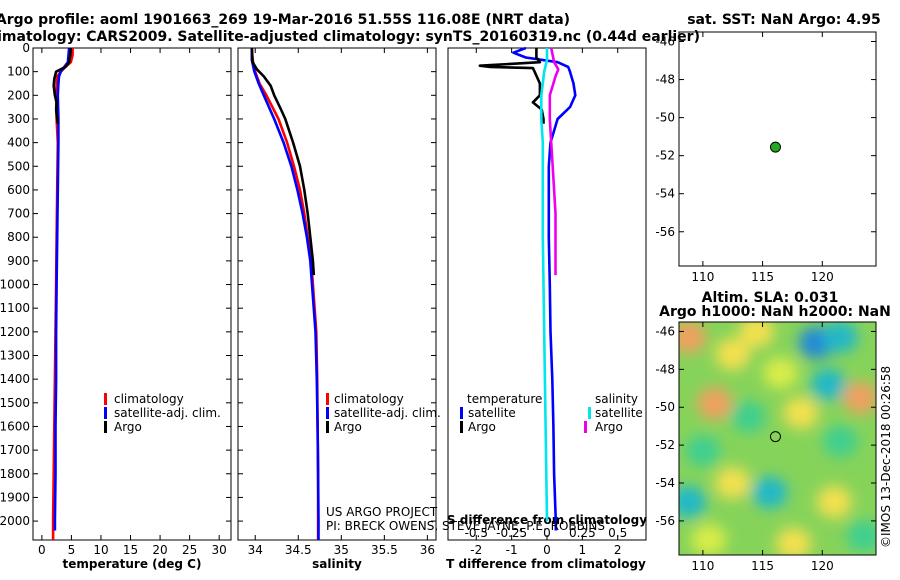 The width and height of the screenshot is (900, 580). I want to click on sla-blobs, so click(777, 438).